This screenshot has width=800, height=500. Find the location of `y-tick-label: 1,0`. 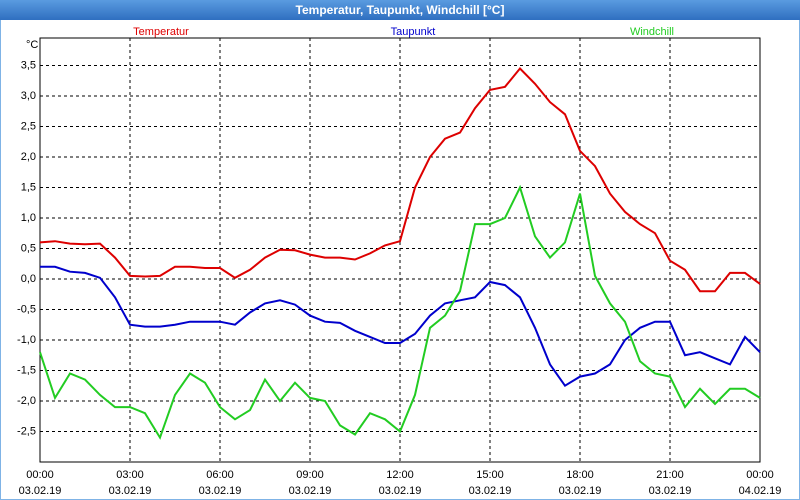

y-tick-label: 1,0 is located at coordinates (28, 218).